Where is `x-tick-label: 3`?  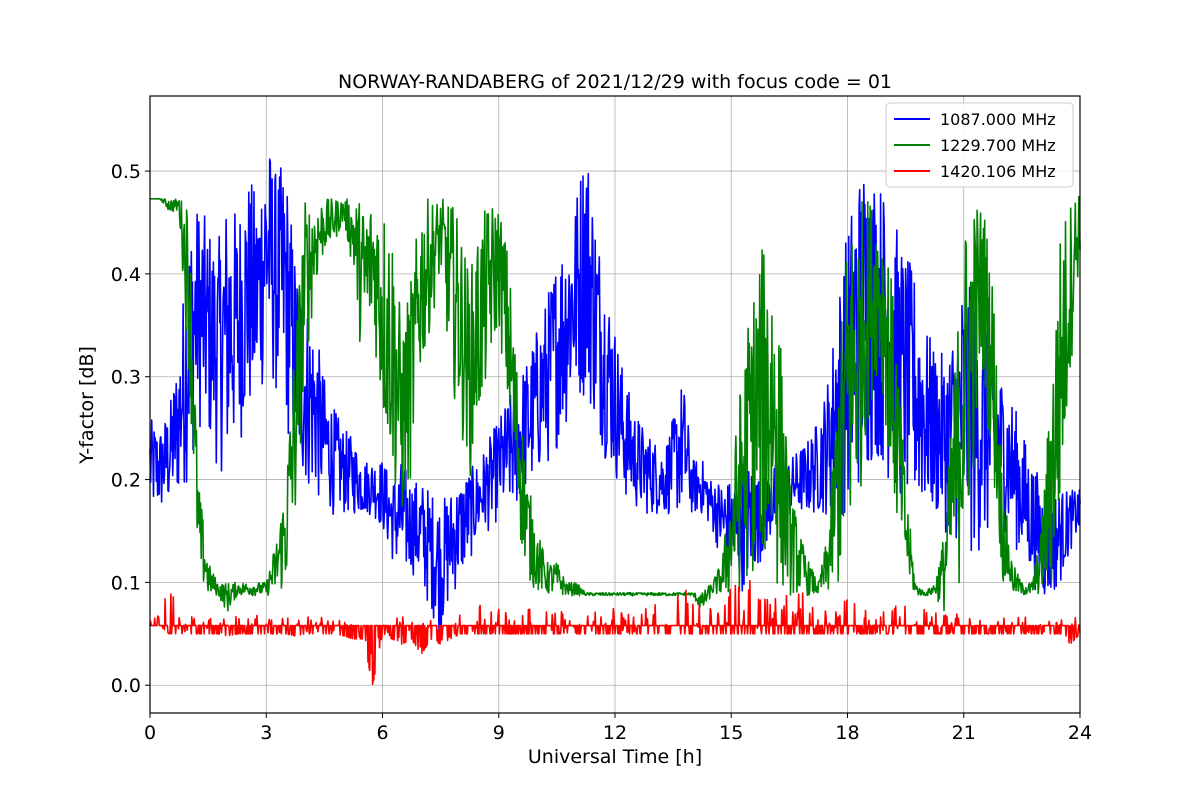
x-tick-label: 3 is located at coordinates (266, 733).